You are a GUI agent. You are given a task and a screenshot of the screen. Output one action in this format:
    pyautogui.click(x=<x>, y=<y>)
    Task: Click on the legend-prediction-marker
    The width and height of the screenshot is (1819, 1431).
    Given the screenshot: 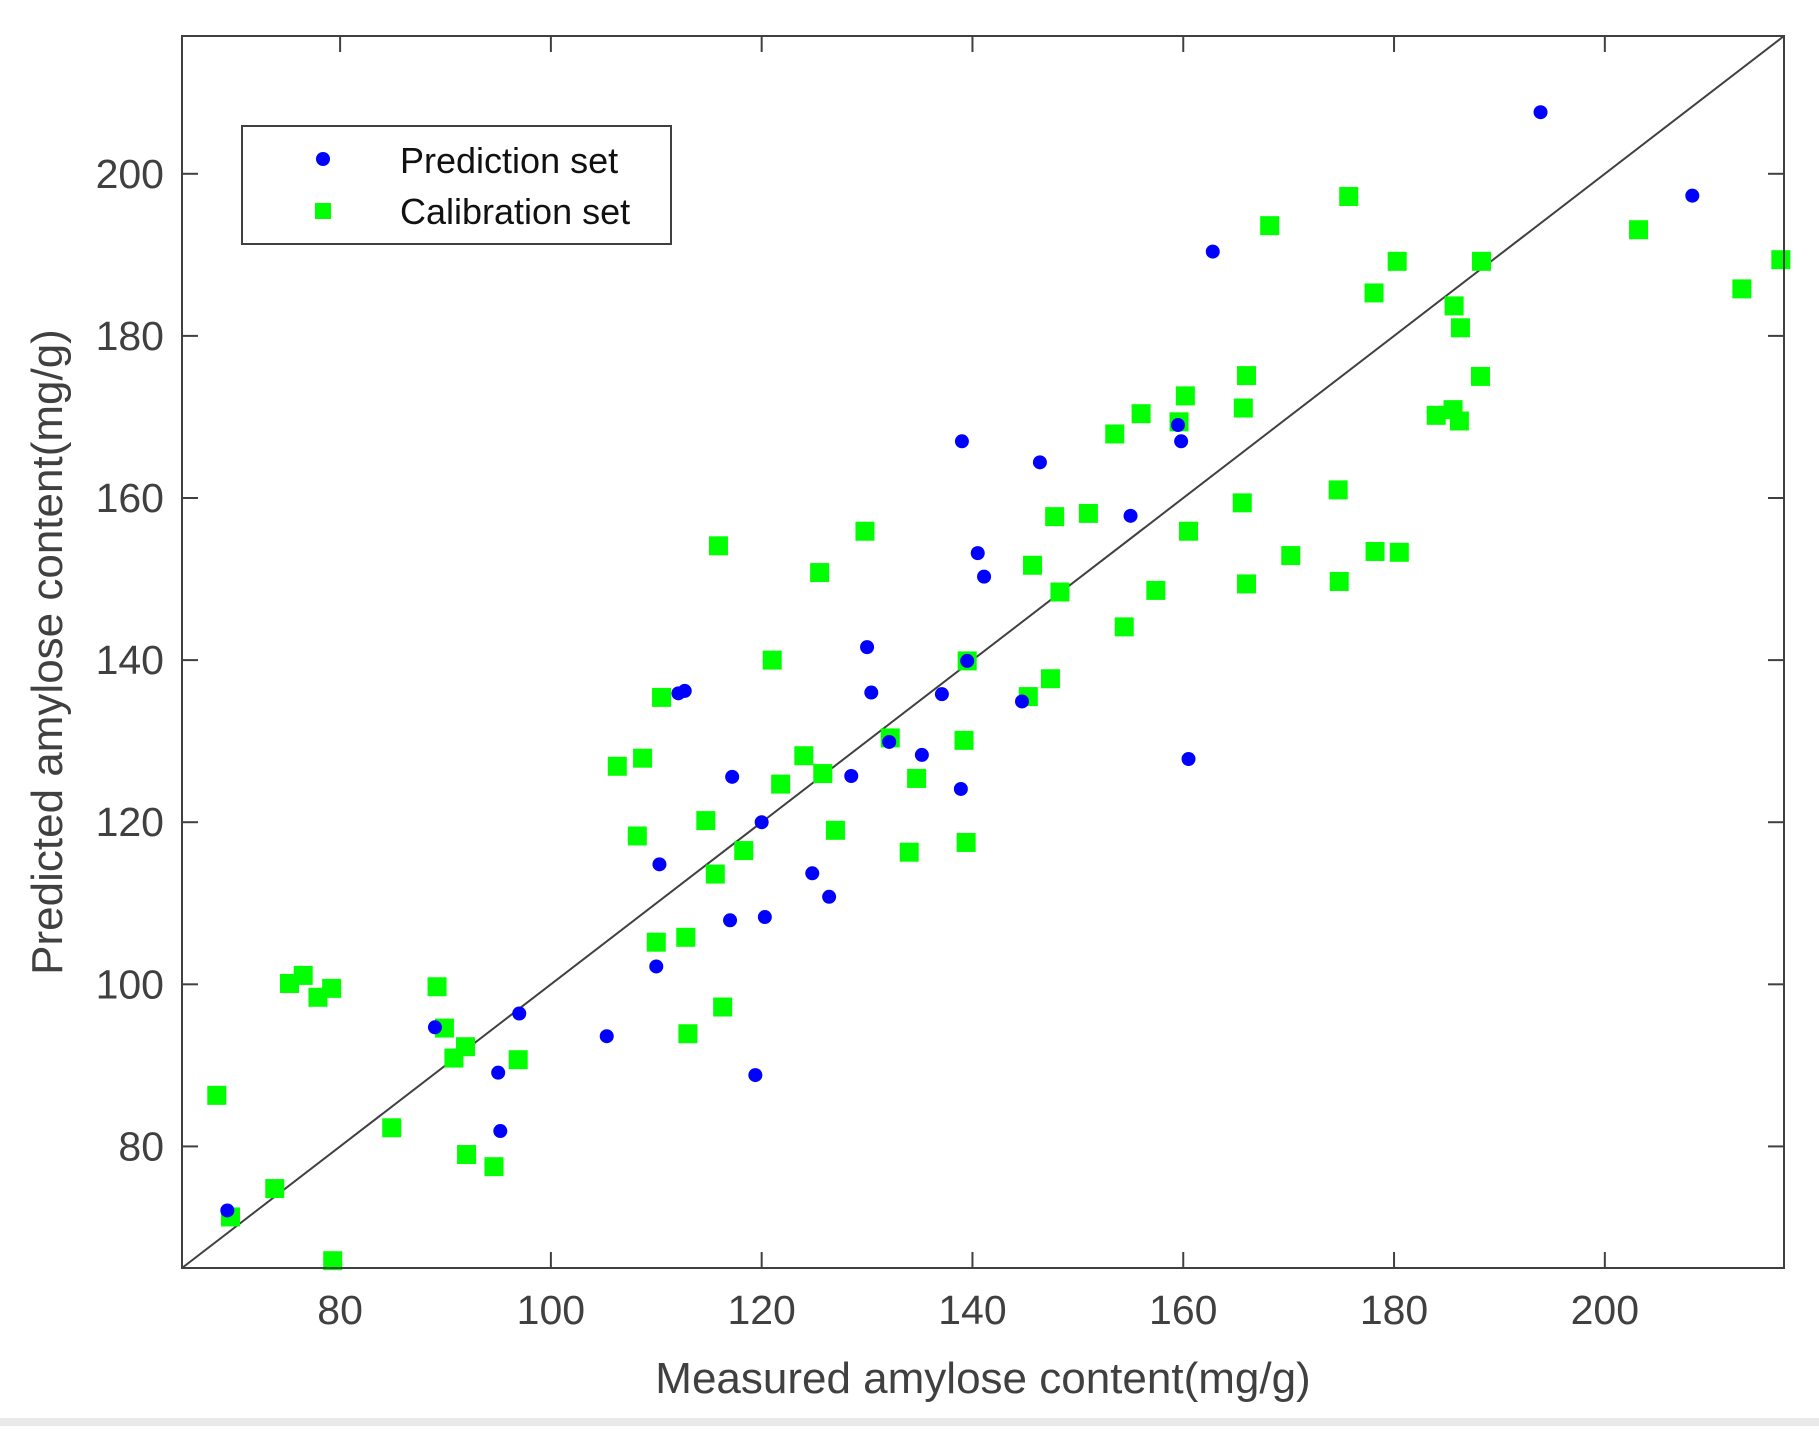 What is the action you would take?
    pyautogui.click(x=323, y=159)
    